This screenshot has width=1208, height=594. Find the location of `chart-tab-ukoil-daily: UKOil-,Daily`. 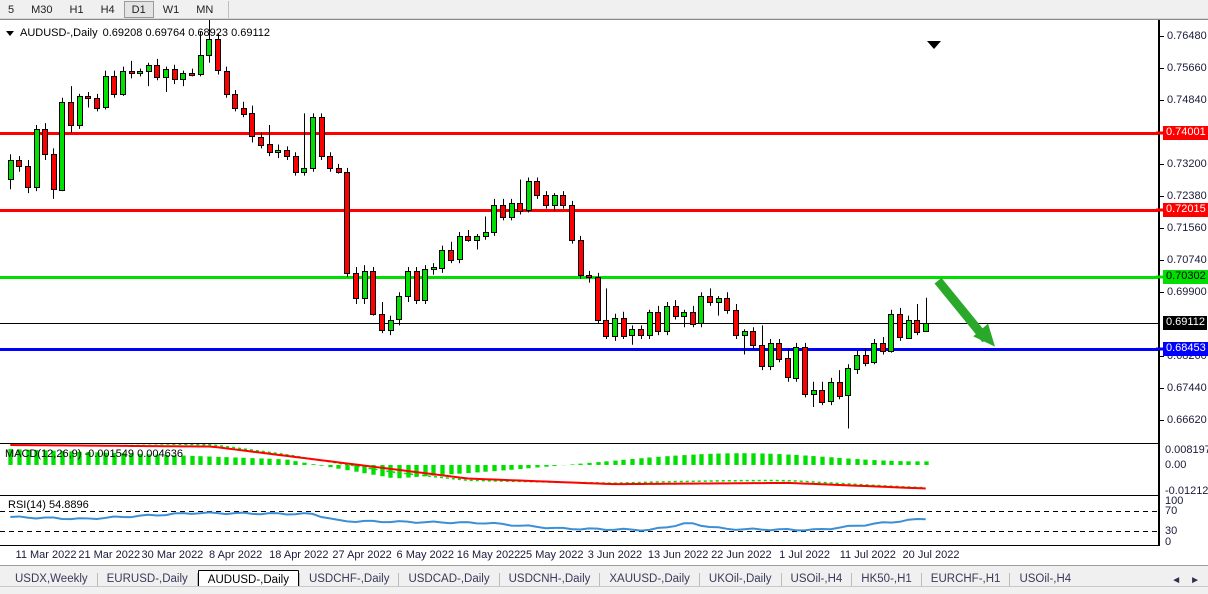

chart-tab-ukoil-daily: UKOil-,Daily is located at coordinates (740, 579).